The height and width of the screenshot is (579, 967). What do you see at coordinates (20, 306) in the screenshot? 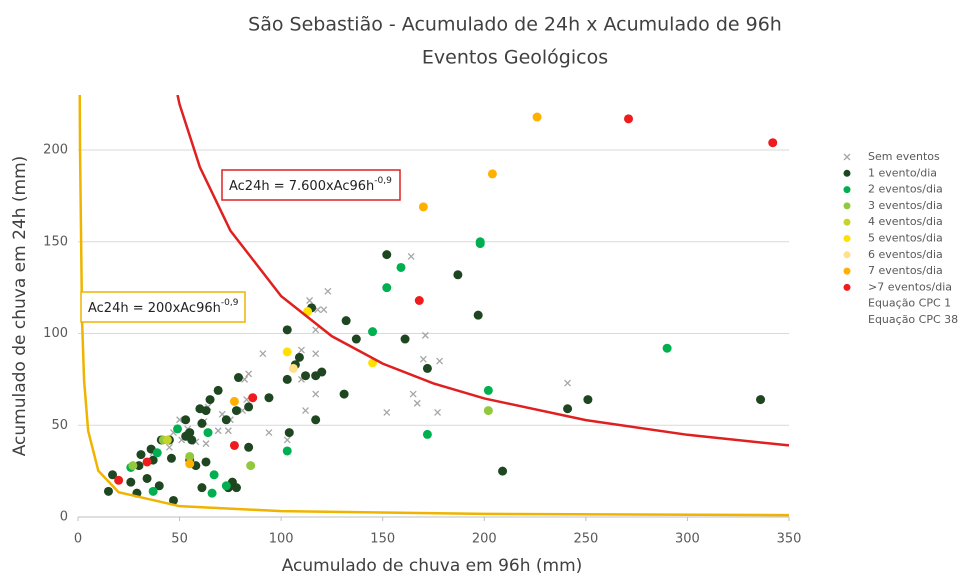
I see `y-axis-label: Acumulado de chuva em 24h (mm)` at bounding box center [20, 306].